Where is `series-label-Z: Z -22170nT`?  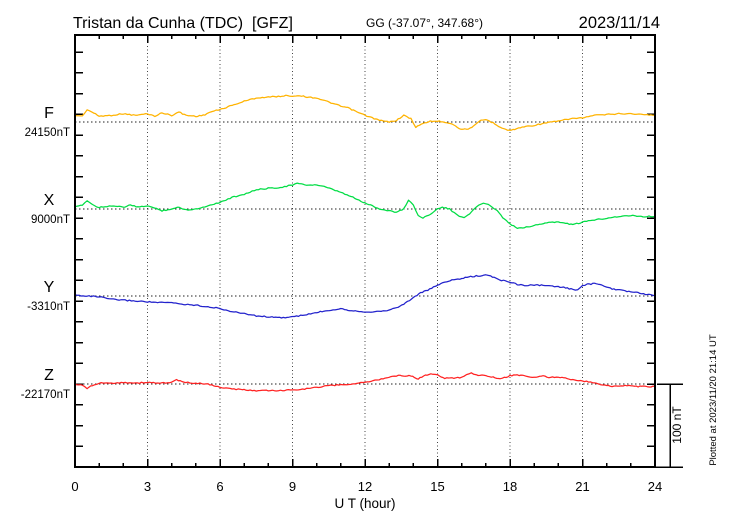 series-label-Z: Z -22170nT is located at coordinates (45, 384).